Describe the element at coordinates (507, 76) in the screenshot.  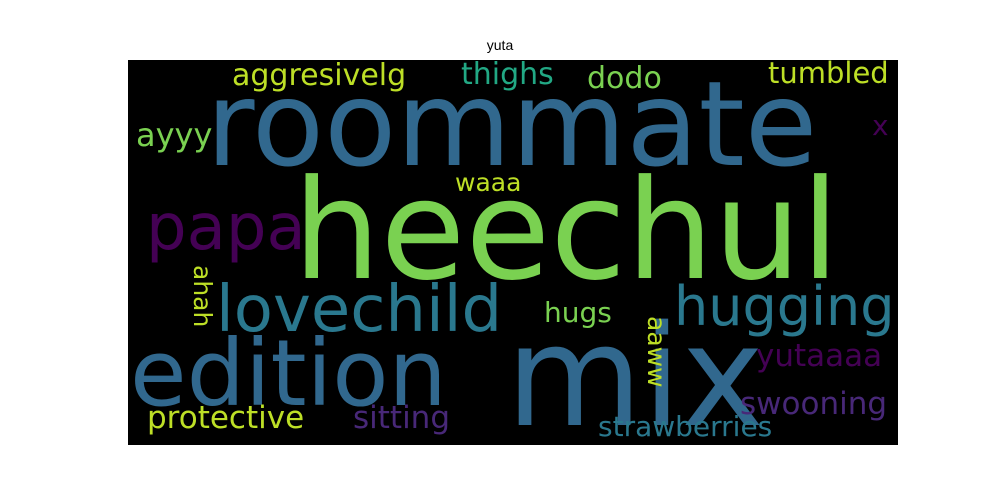
I see `word-thighs: thighs` at that location.